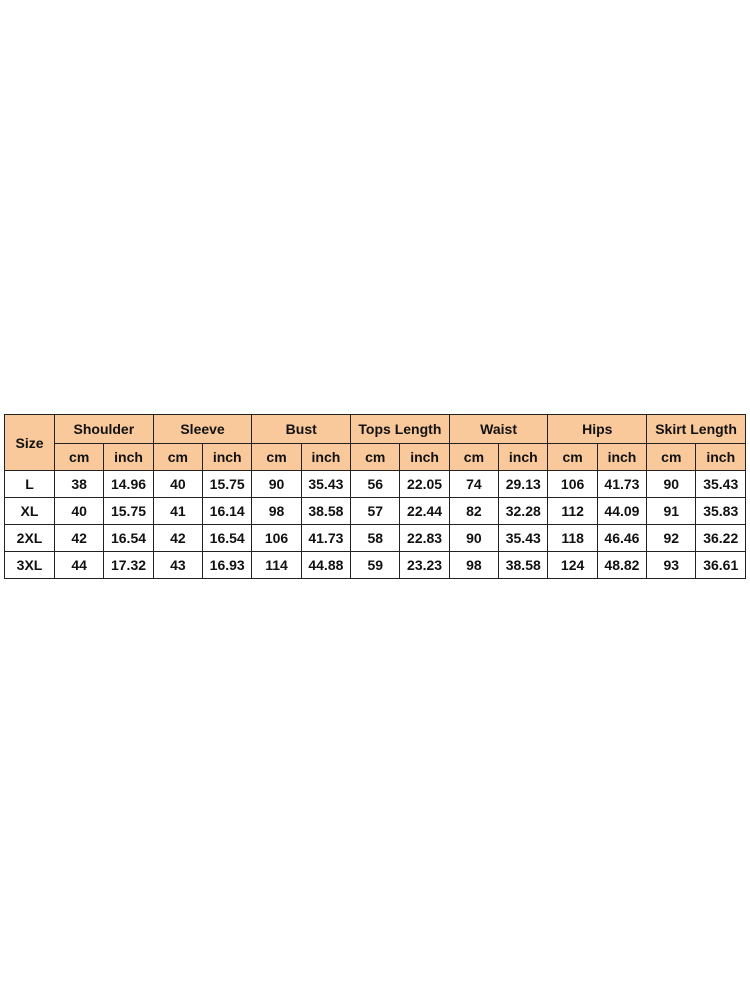 The width and height of the screenshot is (750, 1000). What do you see at coordinates (424, 538) in the screenshot?
I see `value-cell: 22.83` at bounding box center [424, 538].